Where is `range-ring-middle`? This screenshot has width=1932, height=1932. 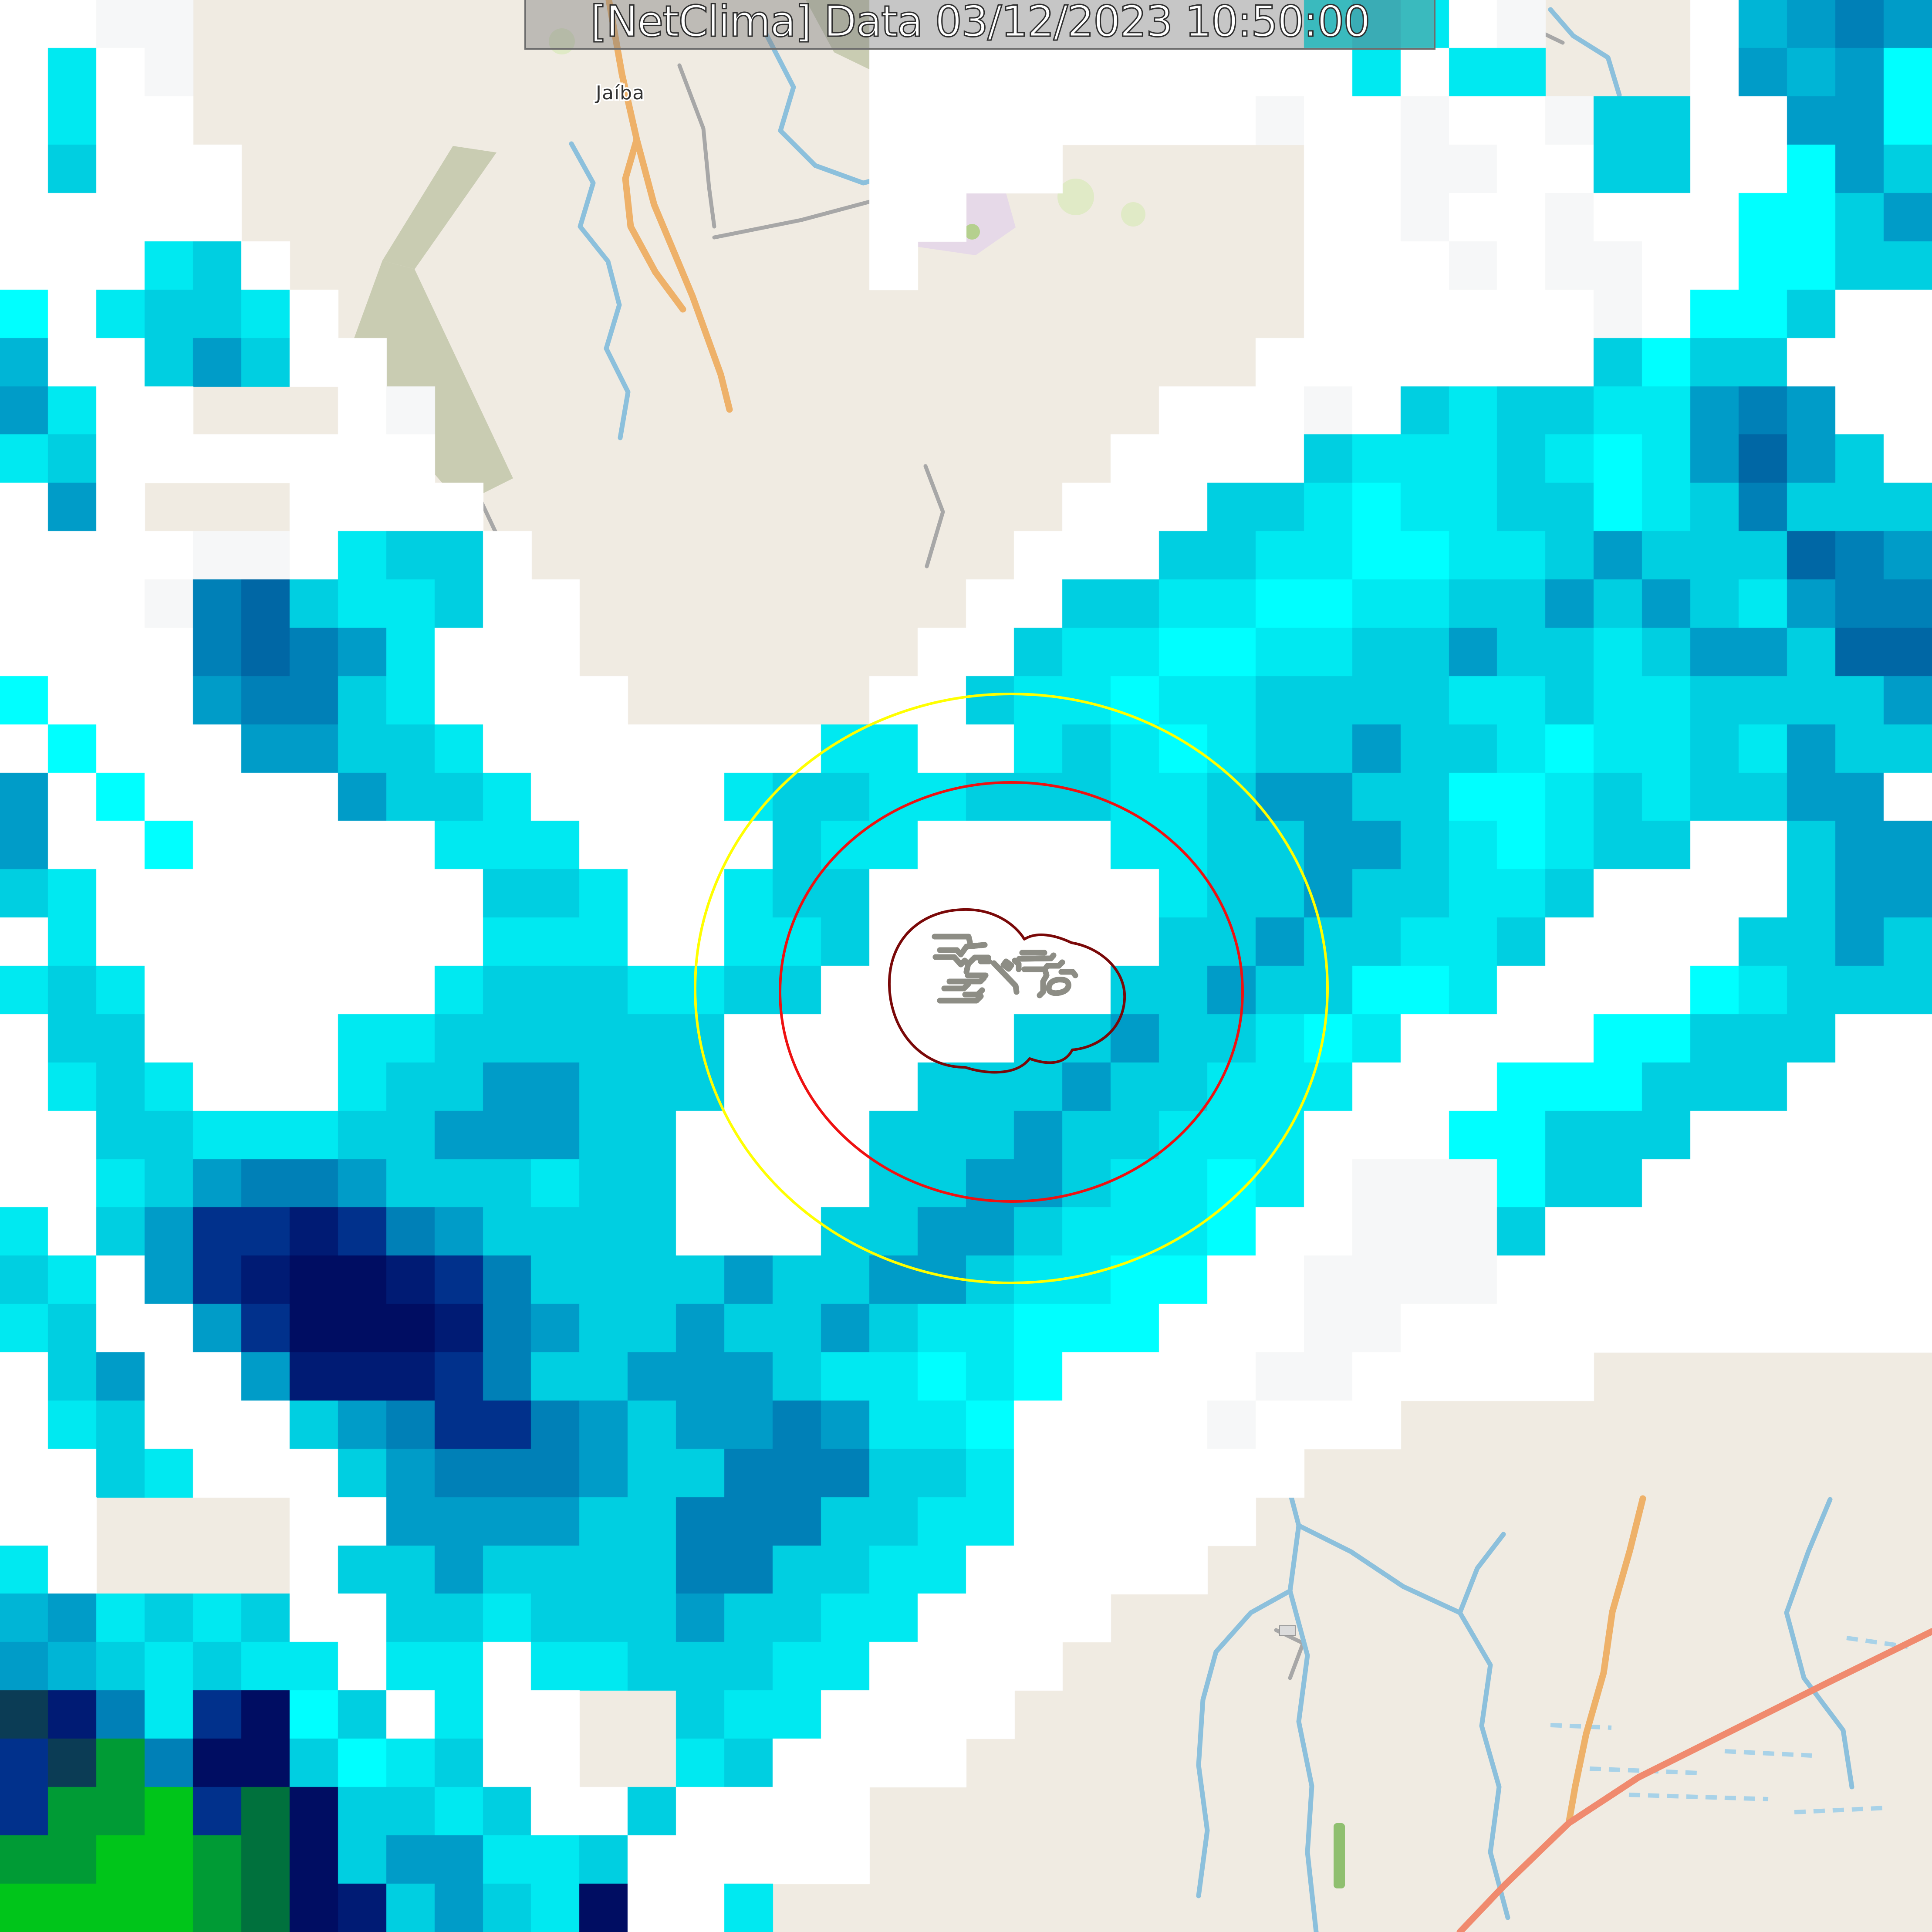 range-ring-middle is located at coordinates (1011, 992).